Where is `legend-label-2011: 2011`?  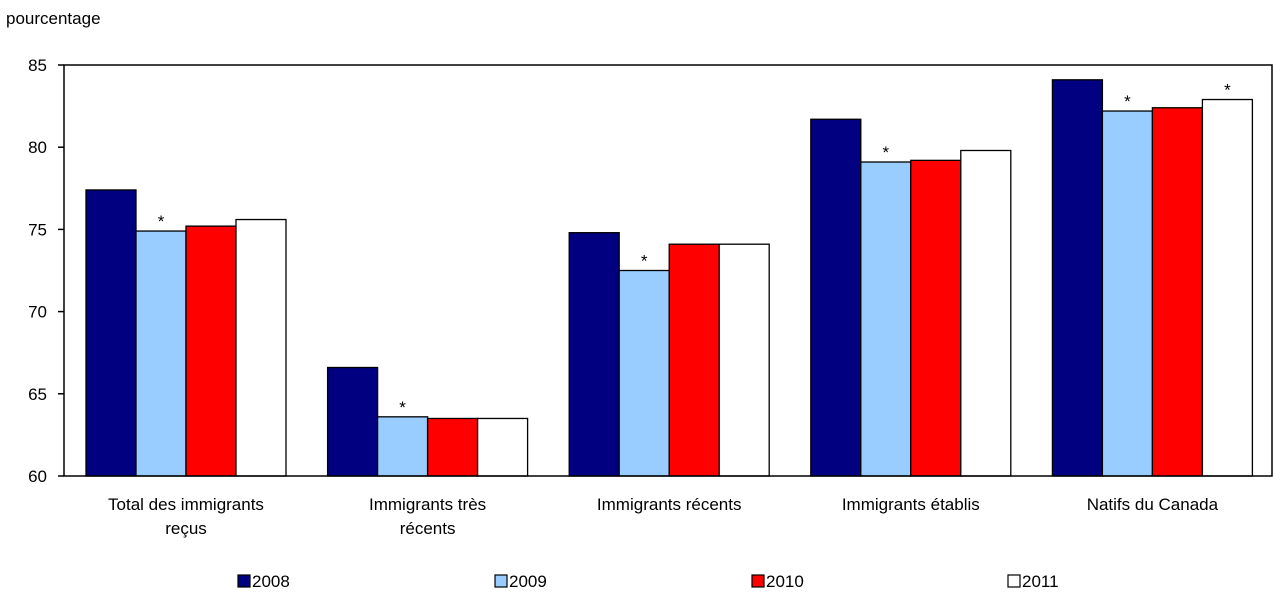
legend-label-2011: 2011 is located at coordinates (1040, 581).